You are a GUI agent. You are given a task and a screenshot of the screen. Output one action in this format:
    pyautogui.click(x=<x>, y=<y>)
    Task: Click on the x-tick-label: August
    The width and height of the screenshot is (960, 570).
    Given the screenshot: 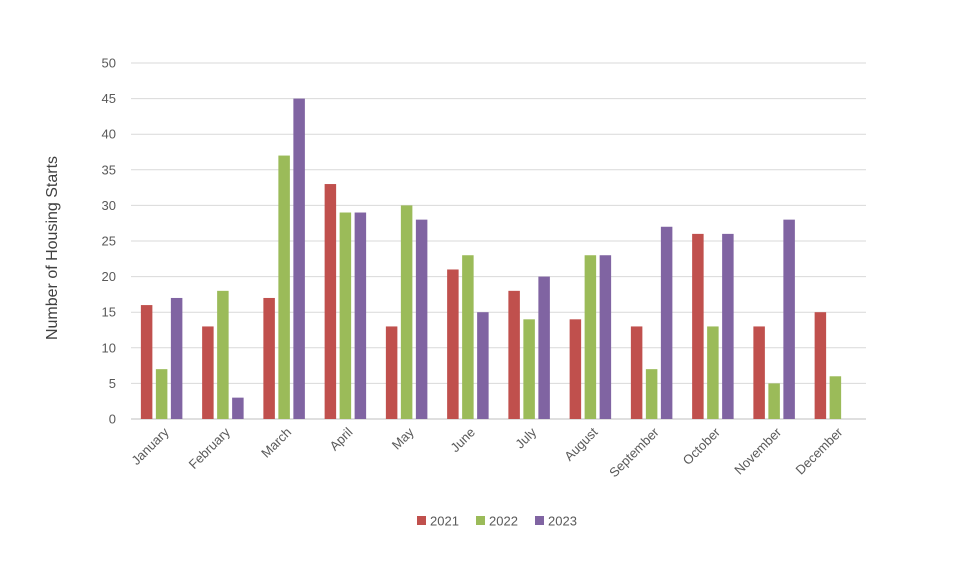 What is the action you would take?
    pyautogui.click(x=580, y=443)
    